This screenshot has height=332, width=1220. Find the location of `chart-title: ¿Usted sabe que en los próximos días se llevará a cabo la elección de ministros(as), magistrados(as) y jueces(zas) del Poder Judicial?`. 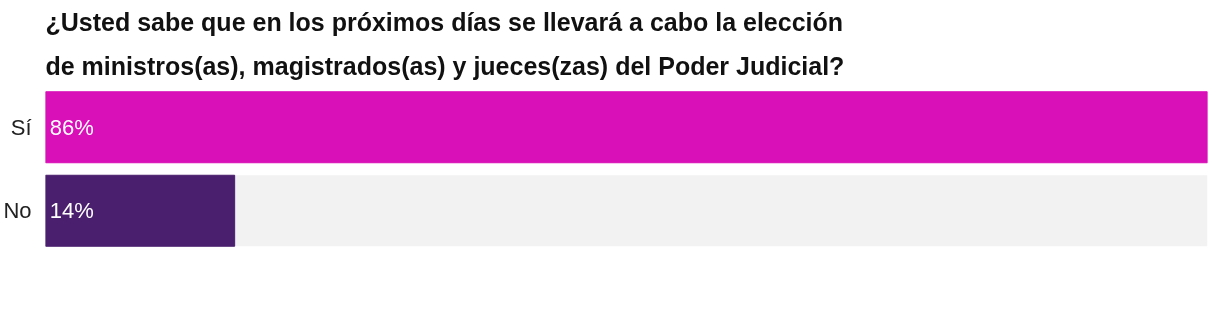

chart-title: ¿Usted sabe que en los próximos días se llevará a cabo la elección de ministros(as), magistrados(as) y jueces(zas) del Poder Judicial? is located at coordinates (445, 44).